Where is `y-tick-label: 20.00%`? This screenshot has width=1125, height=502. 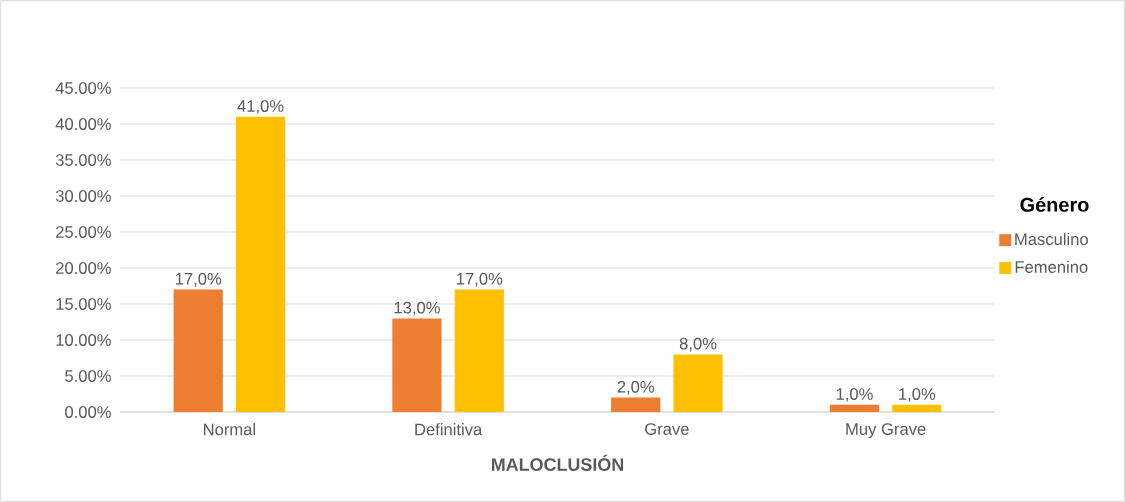 y-tick-label: 20.00% is located at coordinates (83, 268).